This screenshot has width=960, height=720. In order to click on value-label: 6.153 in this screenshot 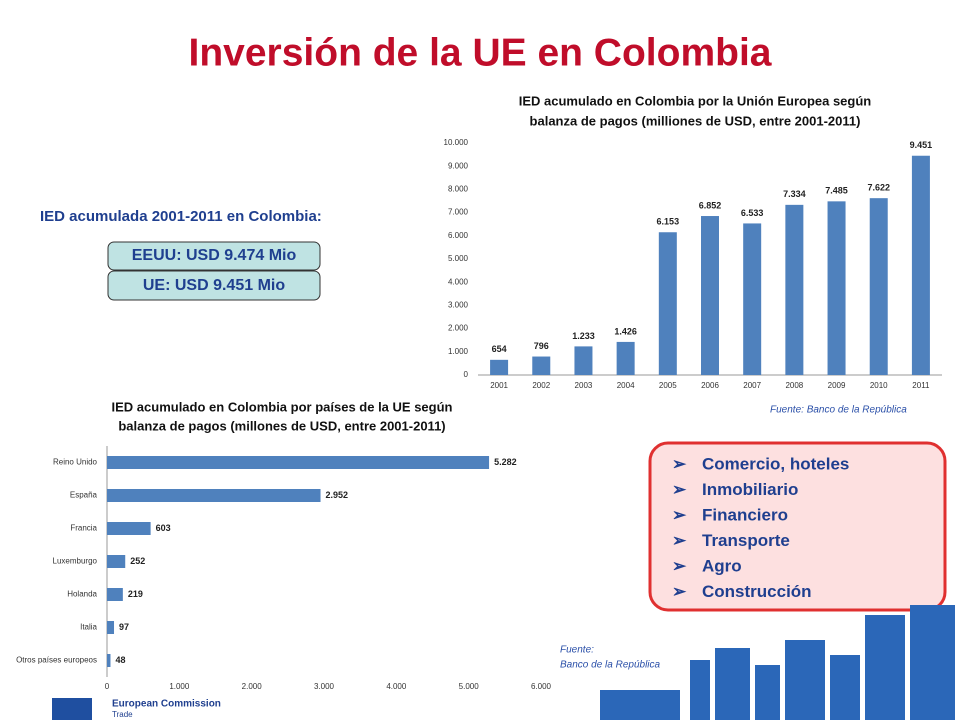, I will do `click(668, 222)`.